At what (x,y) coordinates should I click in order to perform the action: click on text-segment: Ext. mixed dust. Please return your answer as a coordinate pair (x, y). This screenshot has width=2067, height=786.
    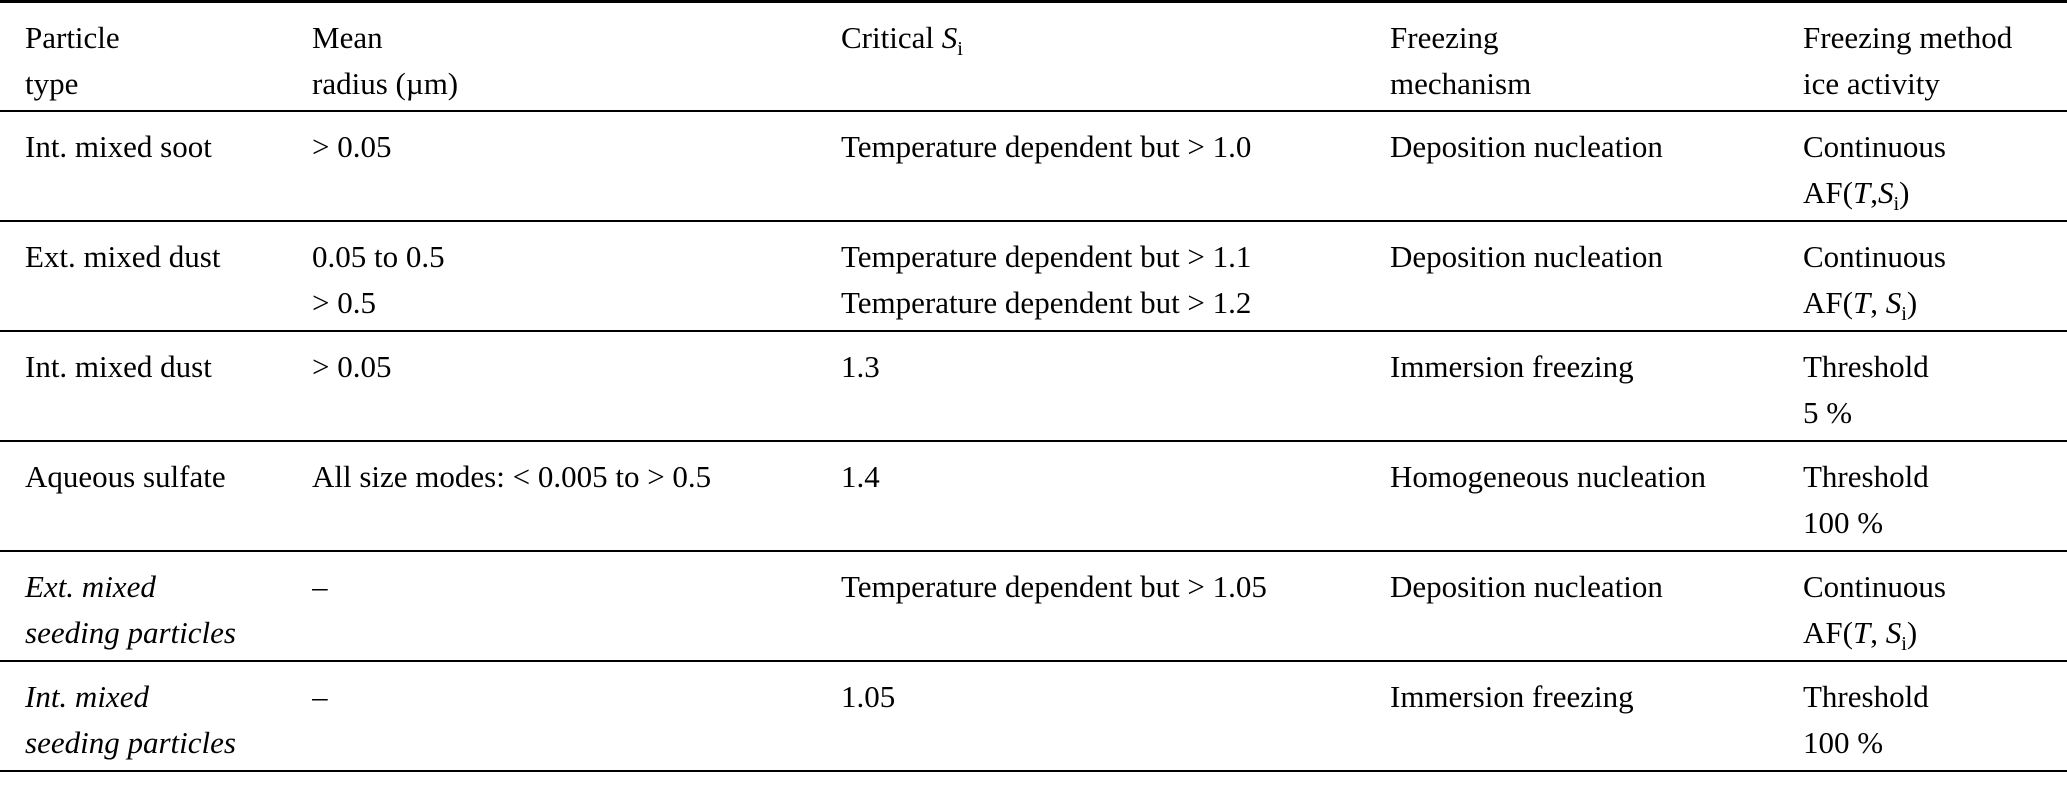
    Looking at the image, I should click on (123, 256).